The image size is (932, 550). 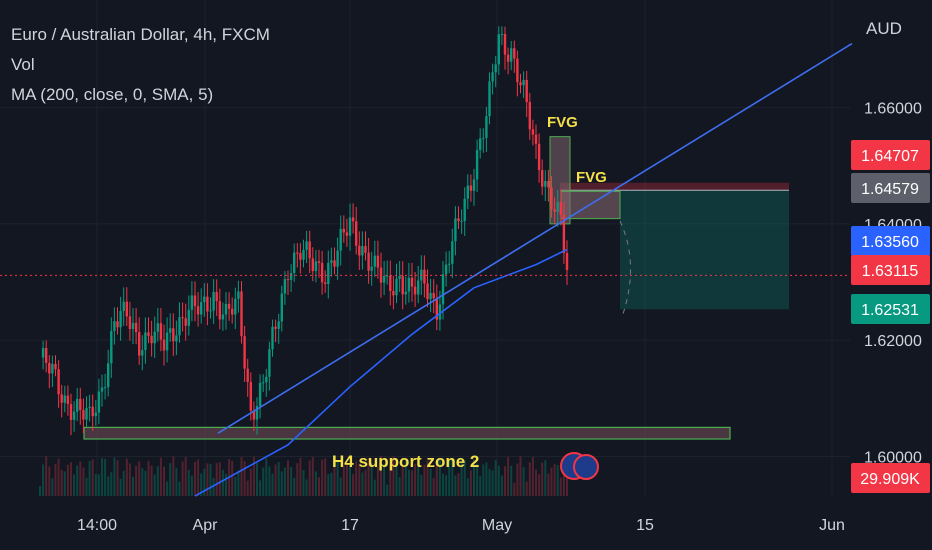 I want to click on stop-loss-zone, so click(x=674, y=186).